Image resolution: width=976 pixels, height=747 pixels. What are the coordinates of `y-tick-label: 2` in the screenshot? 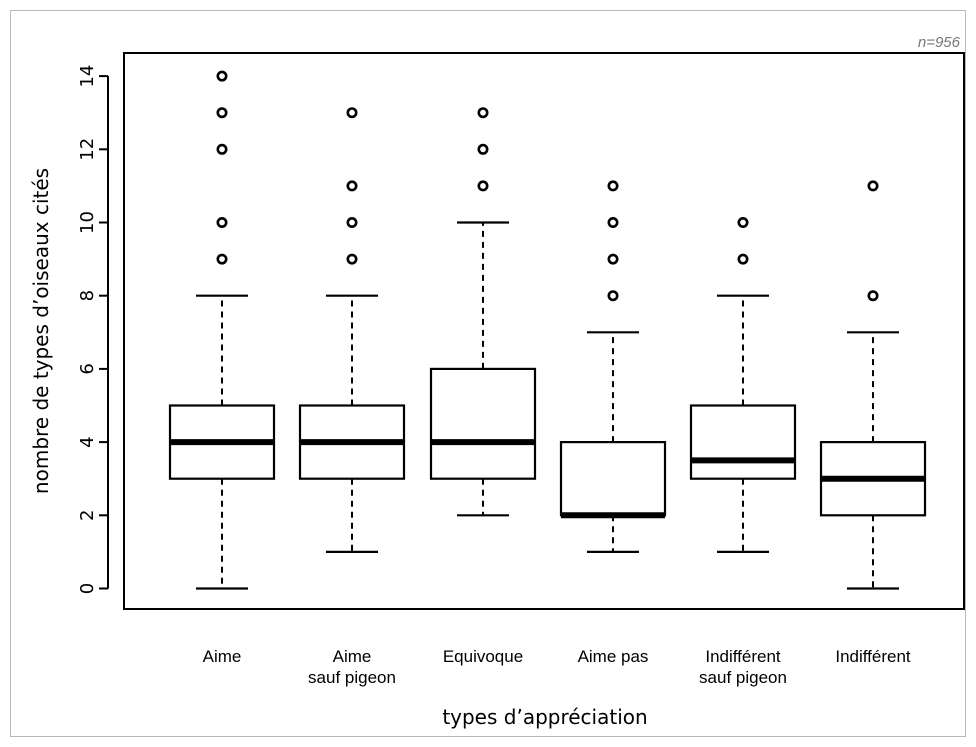 It's located at (87, 515).